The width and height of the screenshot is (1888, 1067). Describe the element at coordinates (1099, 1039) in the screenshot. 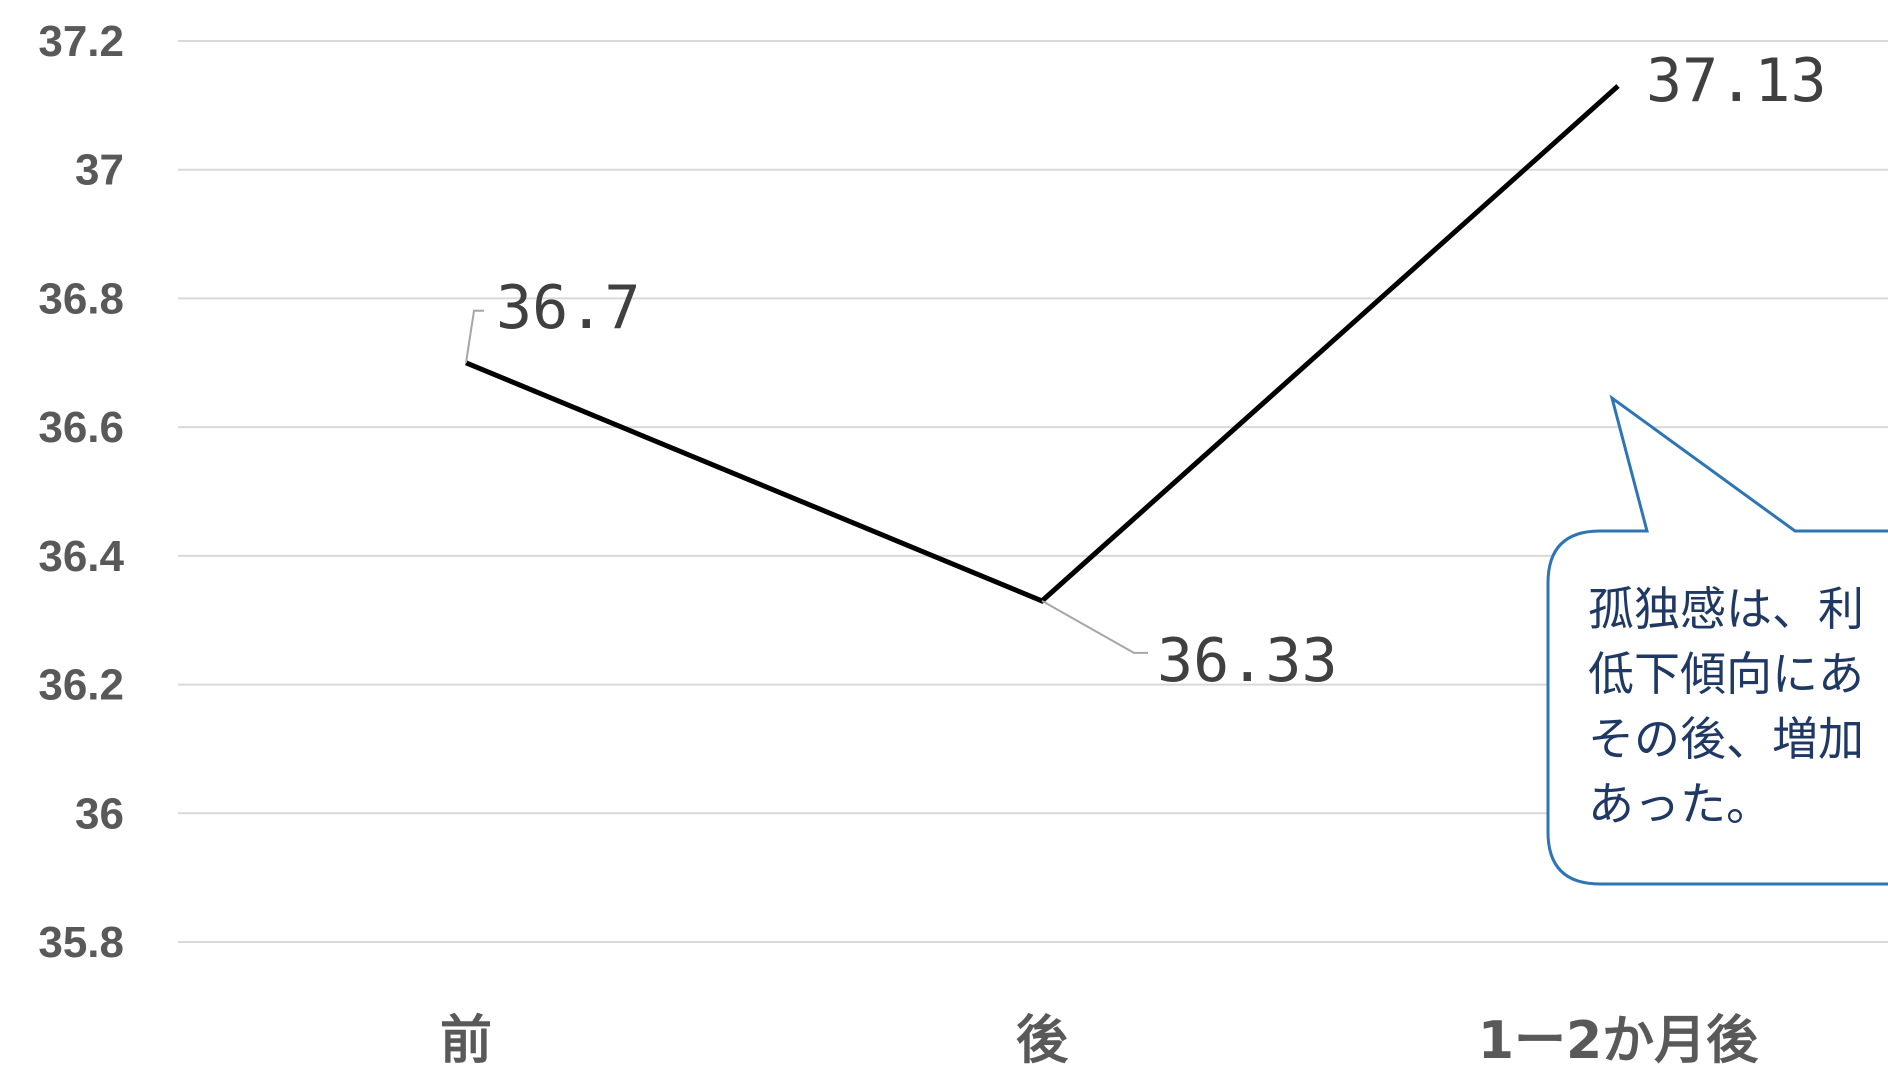

I see `x-axis-ticks: 前 後 1ー2か月後` at that location.